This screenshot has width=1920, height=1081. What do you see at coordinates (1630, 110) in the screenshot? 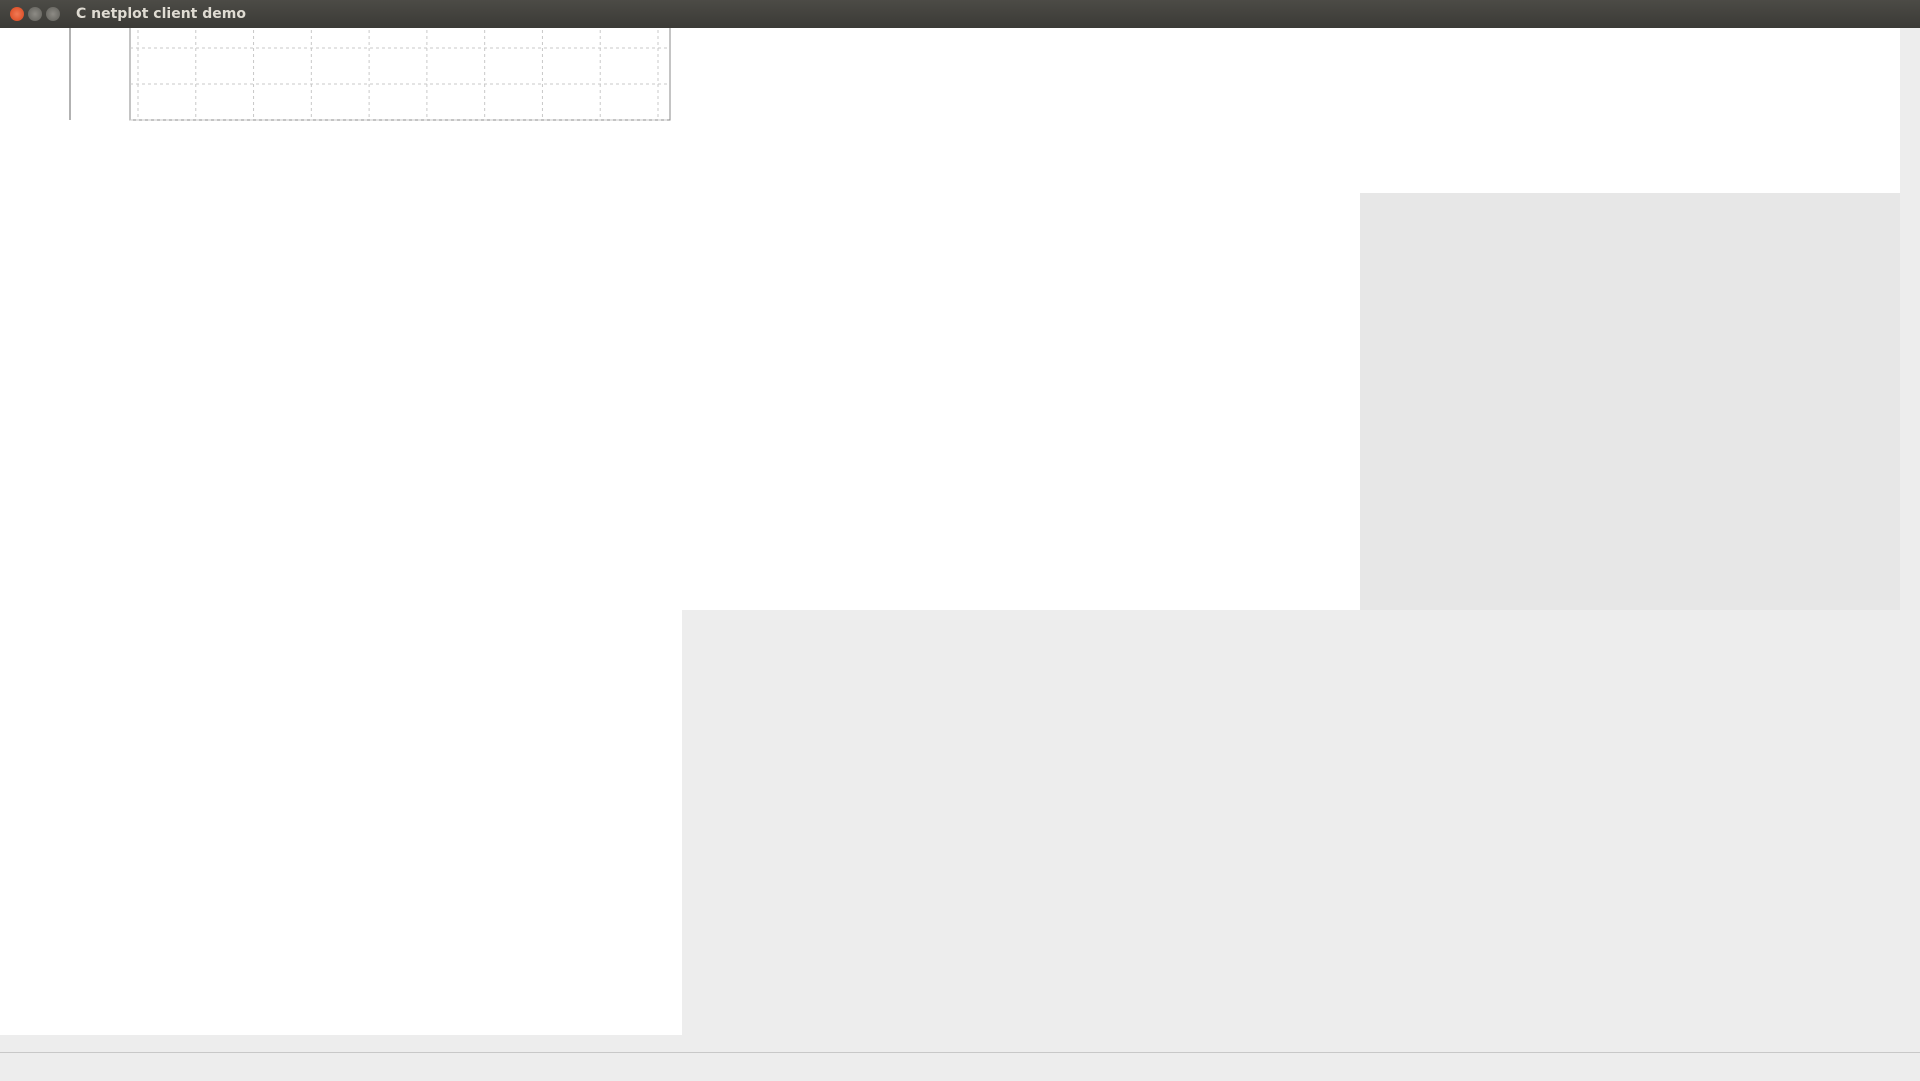
I see `panel-top-right-background` at bounding box center [1630, 110].